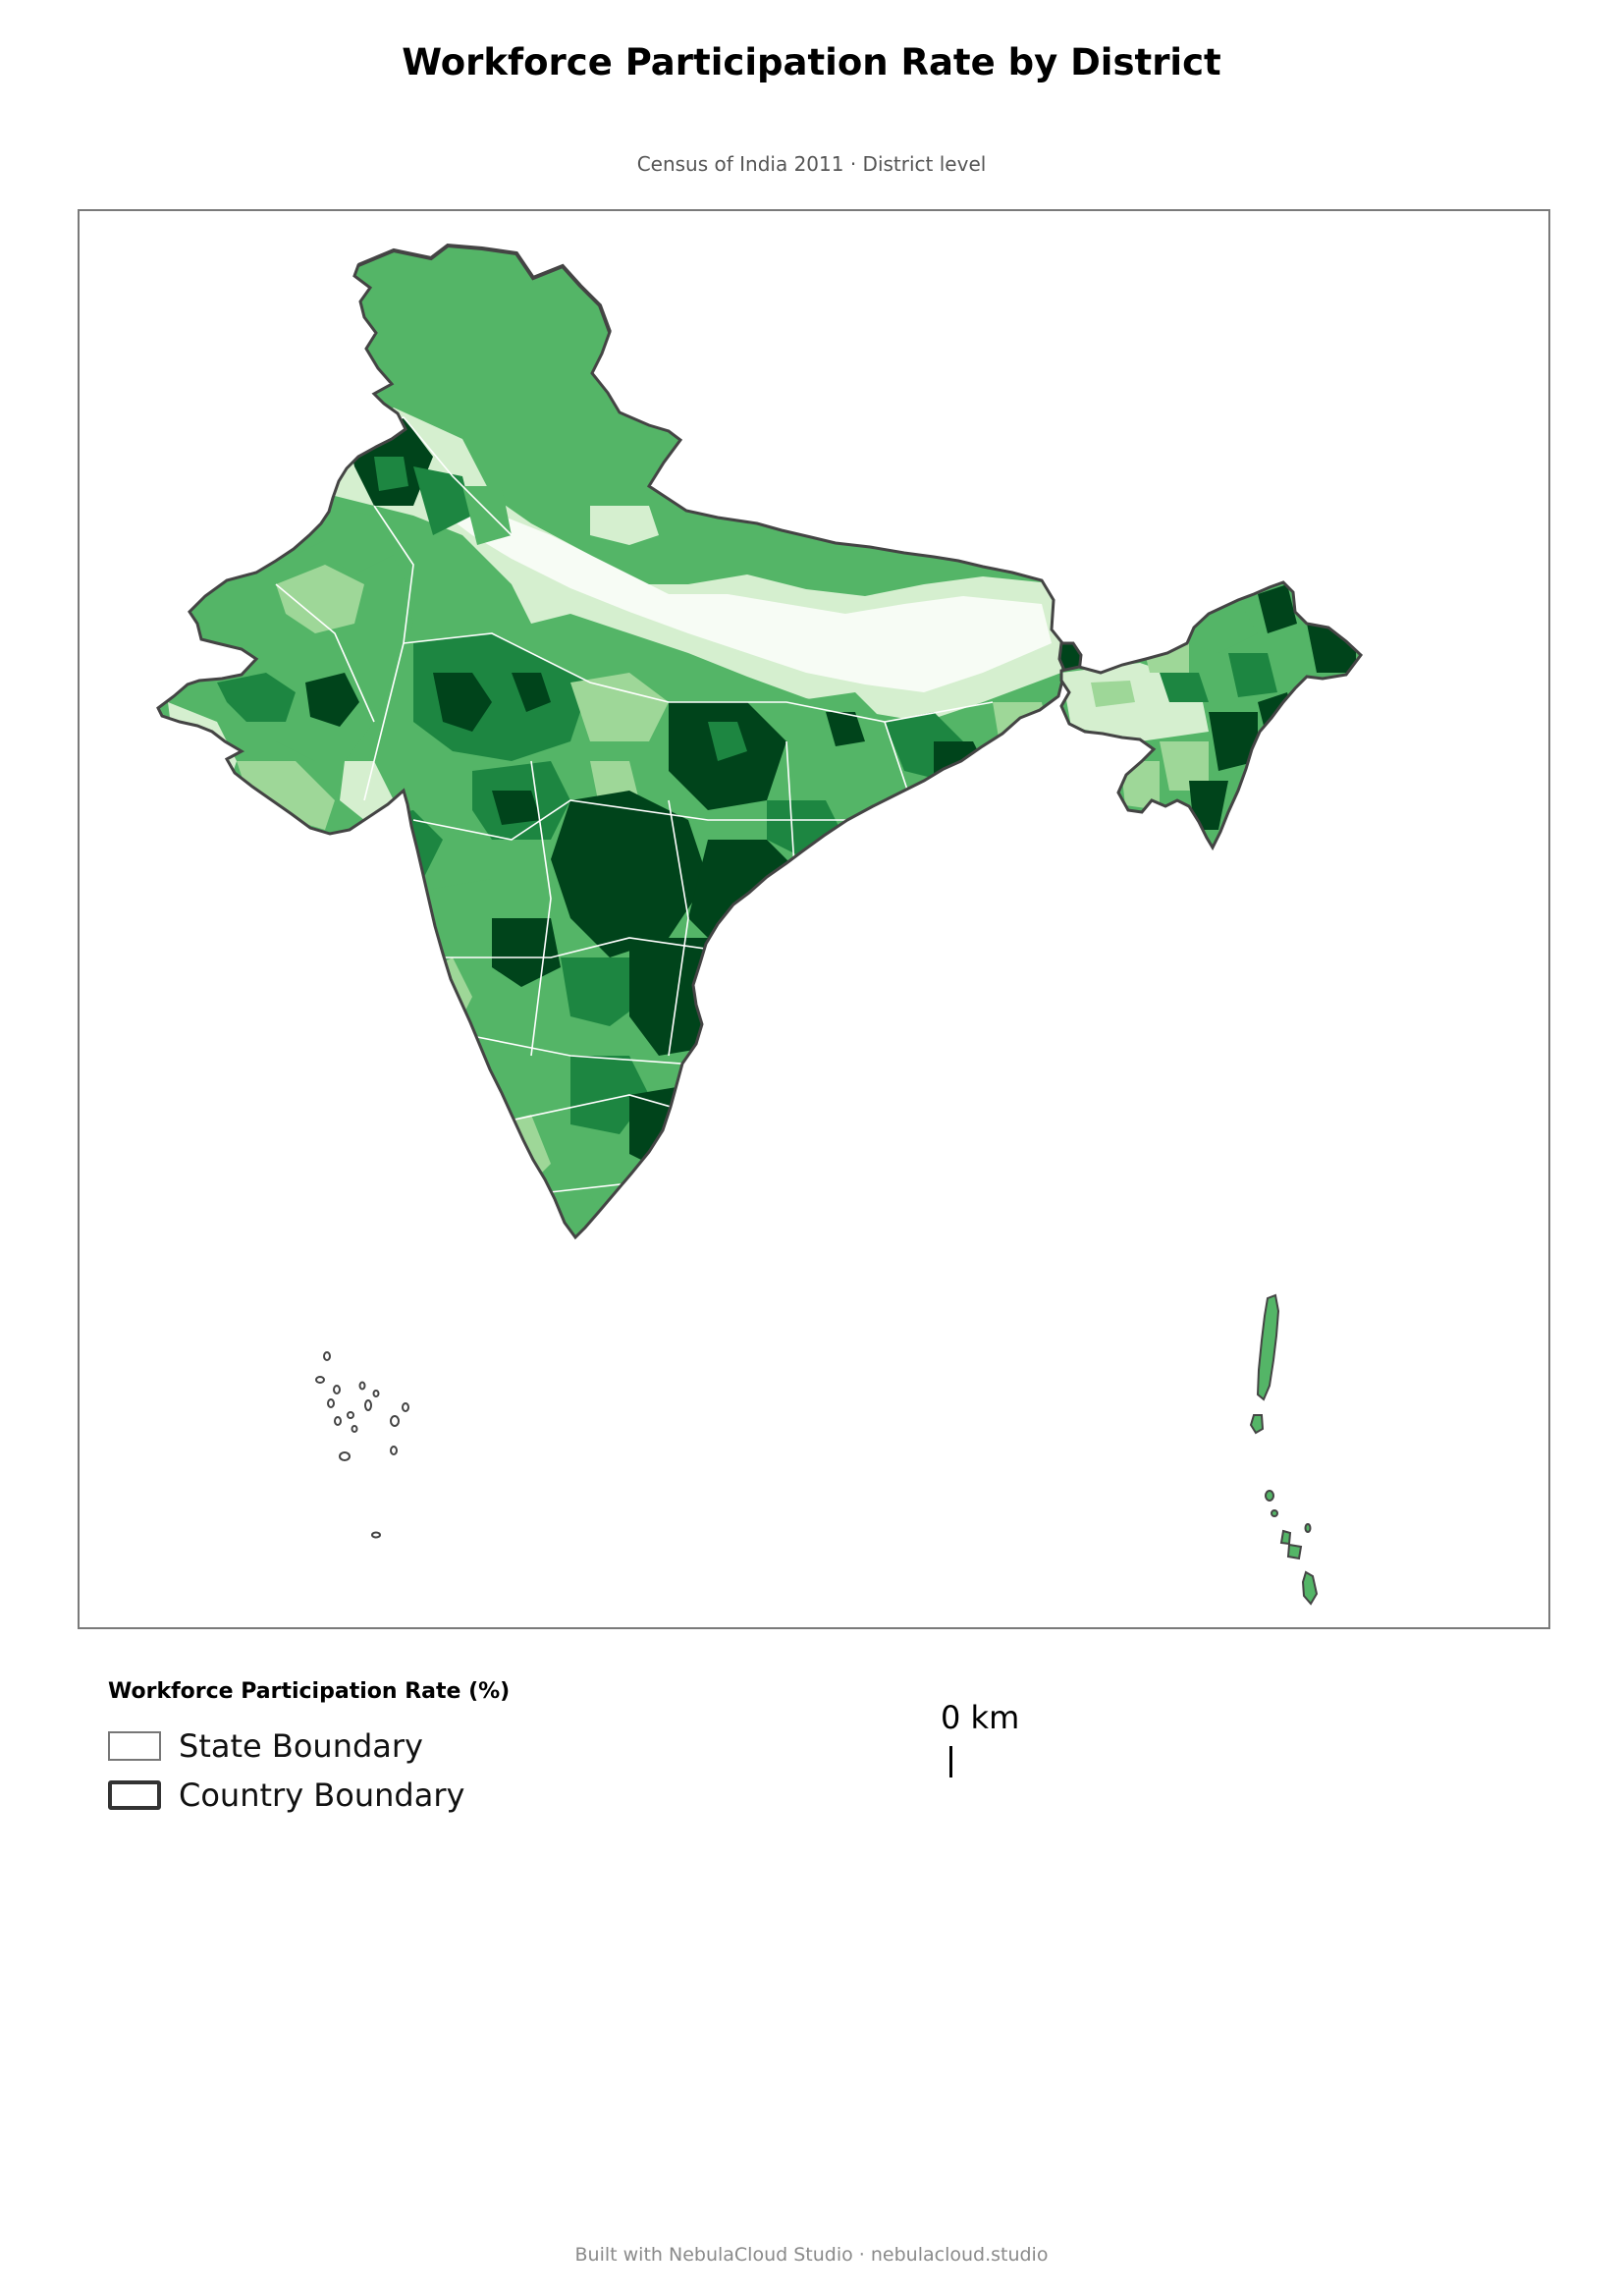 This screenshot has width=1623, height=2296. What do you see at coordinates (980, 1738) in the screenshot?
I see `scale-bar: 0 km` at bounding box center [980, 1738].